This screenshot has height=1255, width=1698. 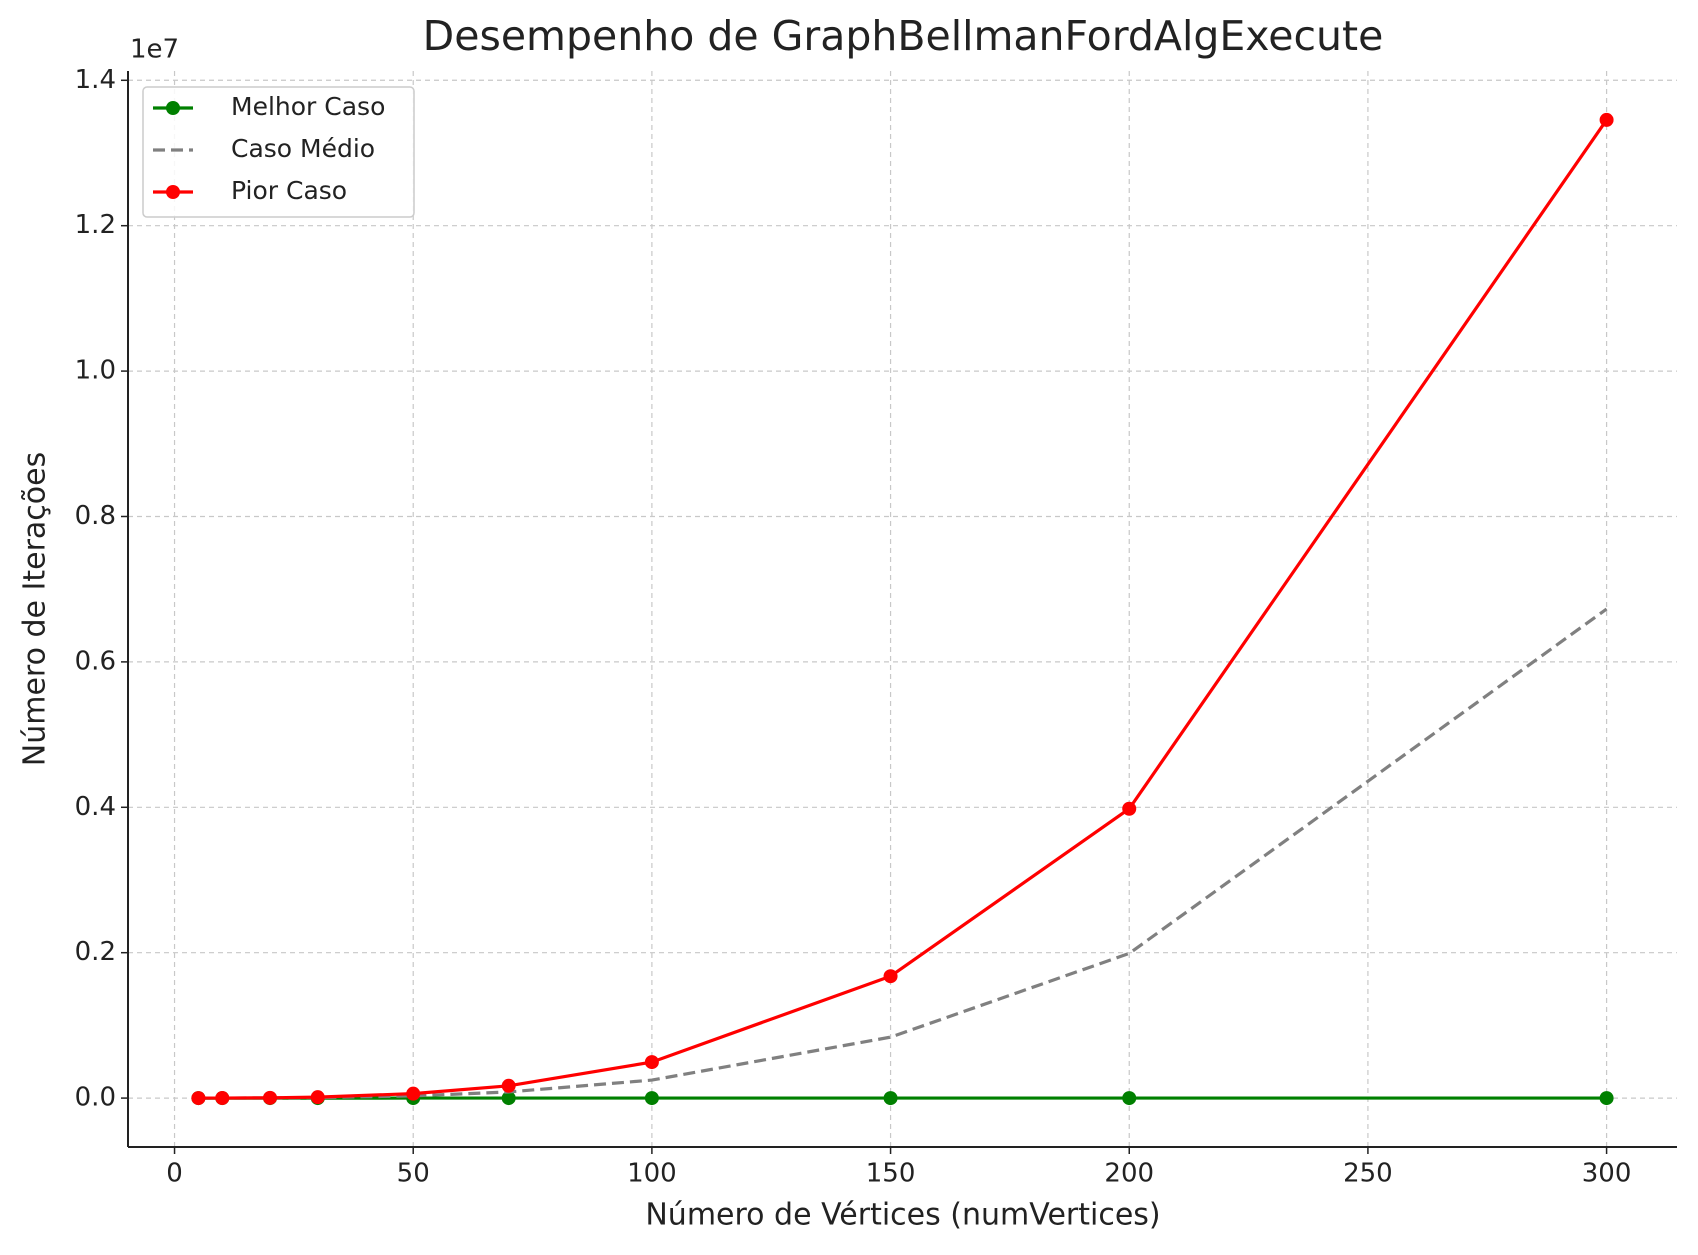 What do you see at coordinates (413, 1174) in the screenshot?
I see `x-tick-label: 50` at bounding box center [413, 1174].